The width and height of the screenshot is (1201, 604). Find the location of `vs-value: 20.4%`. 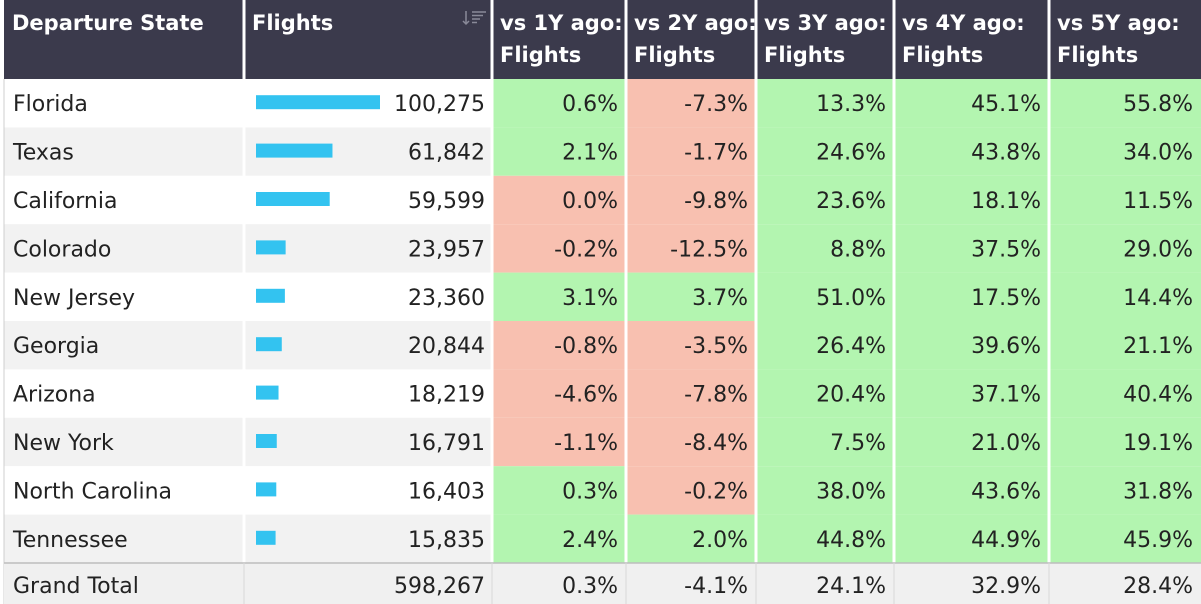

vs-value: 20.4% is located at coordinates (851, 395).